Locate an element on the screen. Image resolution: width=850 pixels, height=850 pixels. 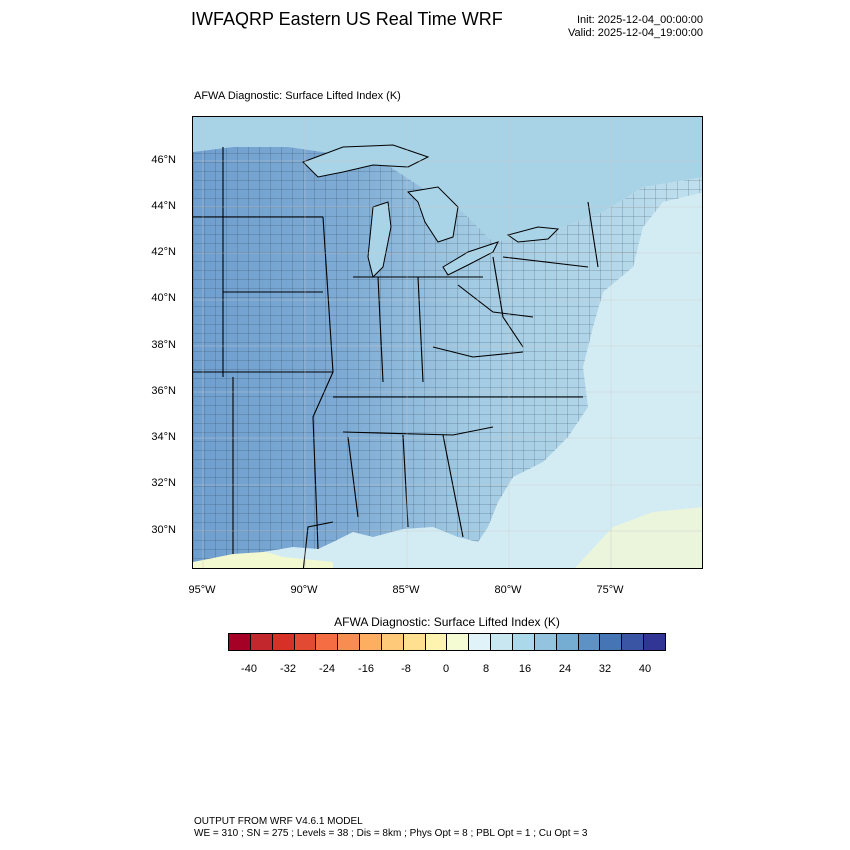
map-title: IWFAQRP Eastern US Real Time WRF is located at coordinates (347, 19).